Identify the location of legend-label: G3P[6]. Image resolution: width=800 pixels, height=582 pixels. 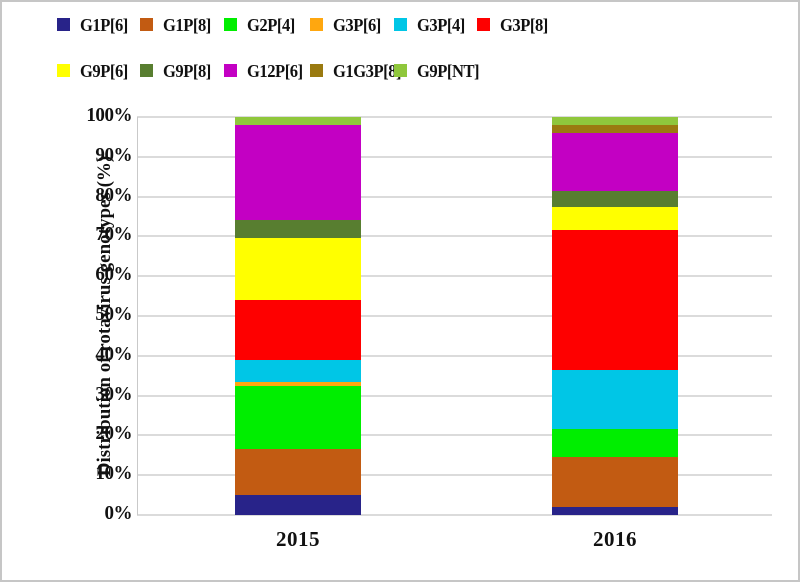
(357, 25).